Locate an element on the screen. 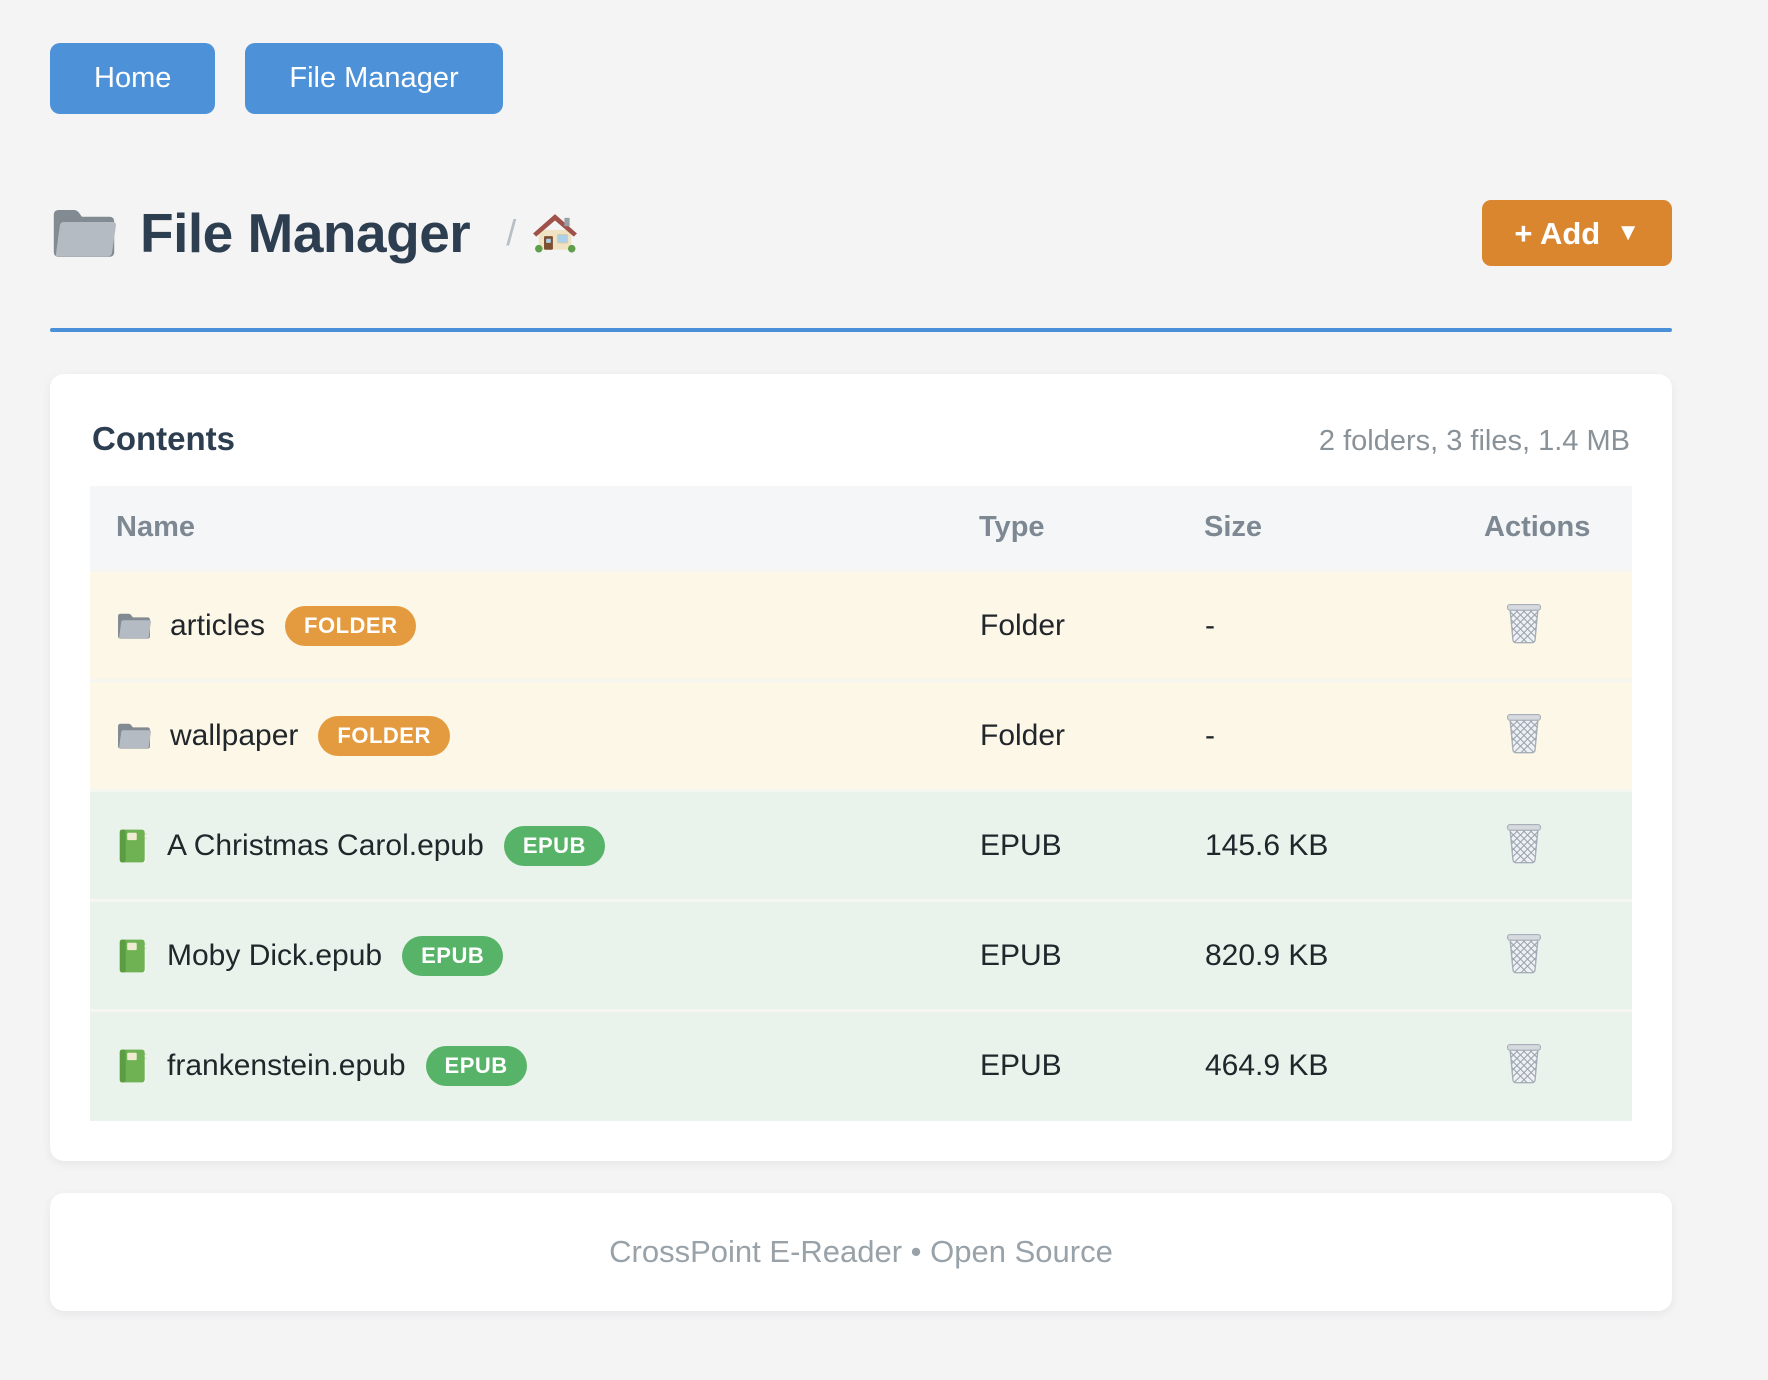 This screenshot has height=1380, width=1768. column-header-name: Name is located at coordinates (534, 528).